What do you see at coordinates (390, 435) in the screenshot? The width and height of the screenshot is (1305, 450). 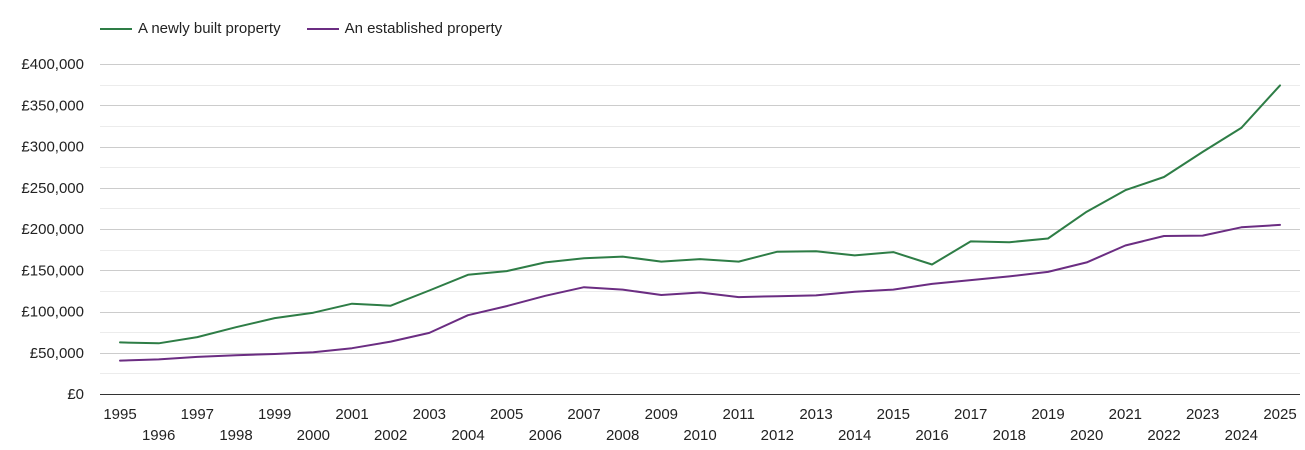 I see `x-tick-label: 2002` at bounding box center [390, 435].